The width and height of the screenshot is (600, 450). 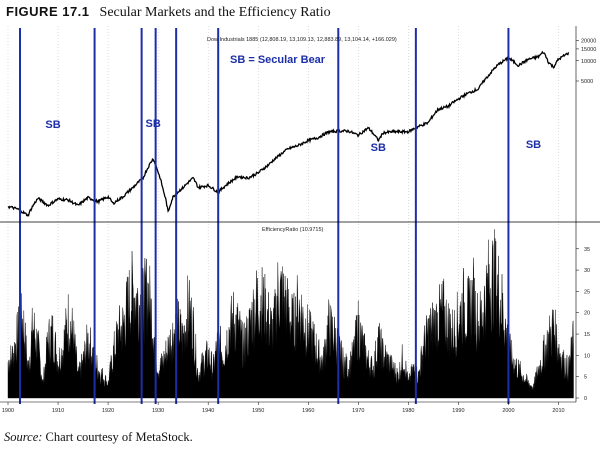 What do you see at coordinates (585, 378) in the screenshot?
I see `indicator-y-tick-label: 5` at bounding box center [585, 378].